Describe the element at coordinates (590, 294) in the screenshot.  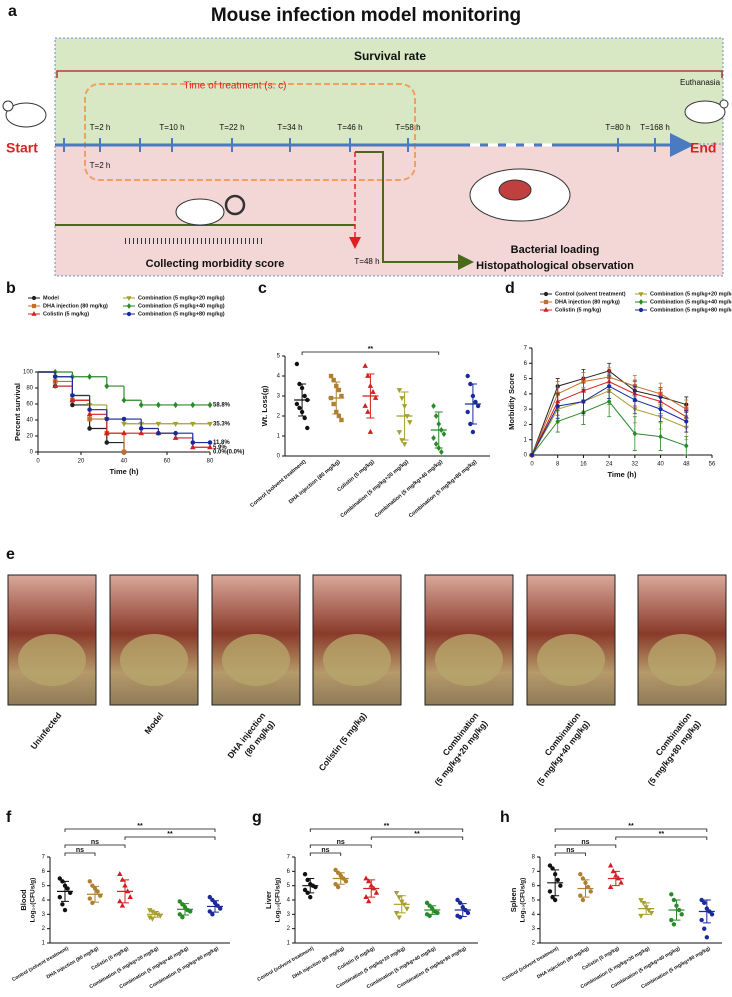
I see `legend-label: Control (solvent treatment)` at that location.